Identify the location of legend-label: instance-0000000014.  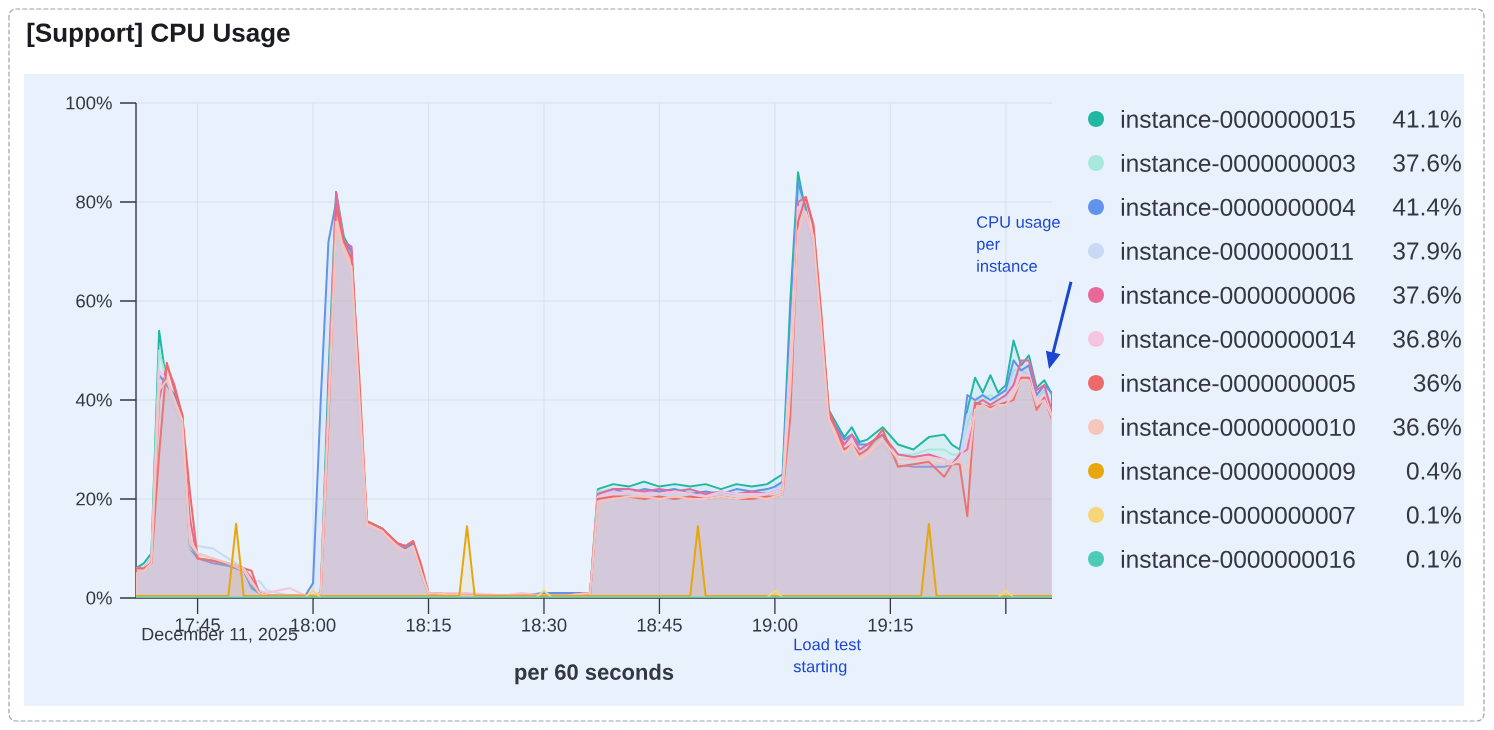
(1238, 338).